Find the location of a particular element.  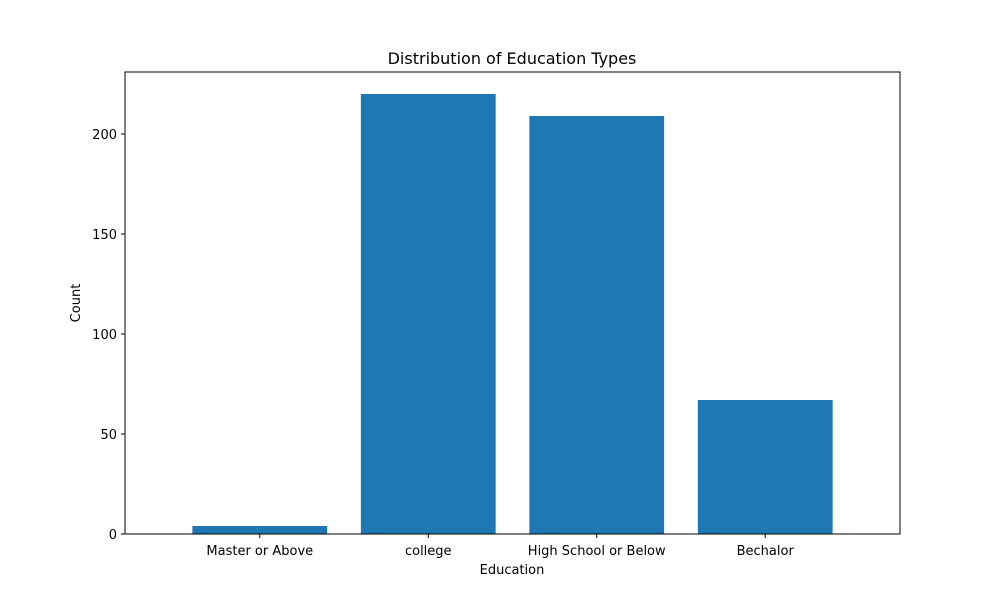

y-tick-label-0: 0 is located at coordinates (113, 535).